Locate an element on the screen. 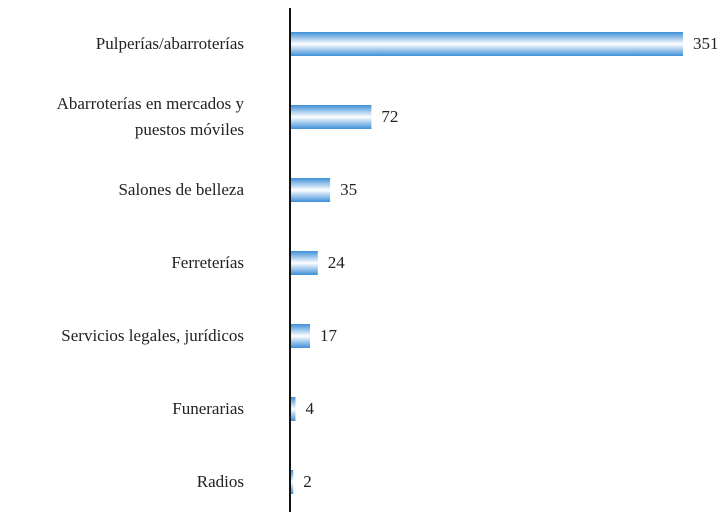  value-label: 72 is located at coordinates (390, 116).